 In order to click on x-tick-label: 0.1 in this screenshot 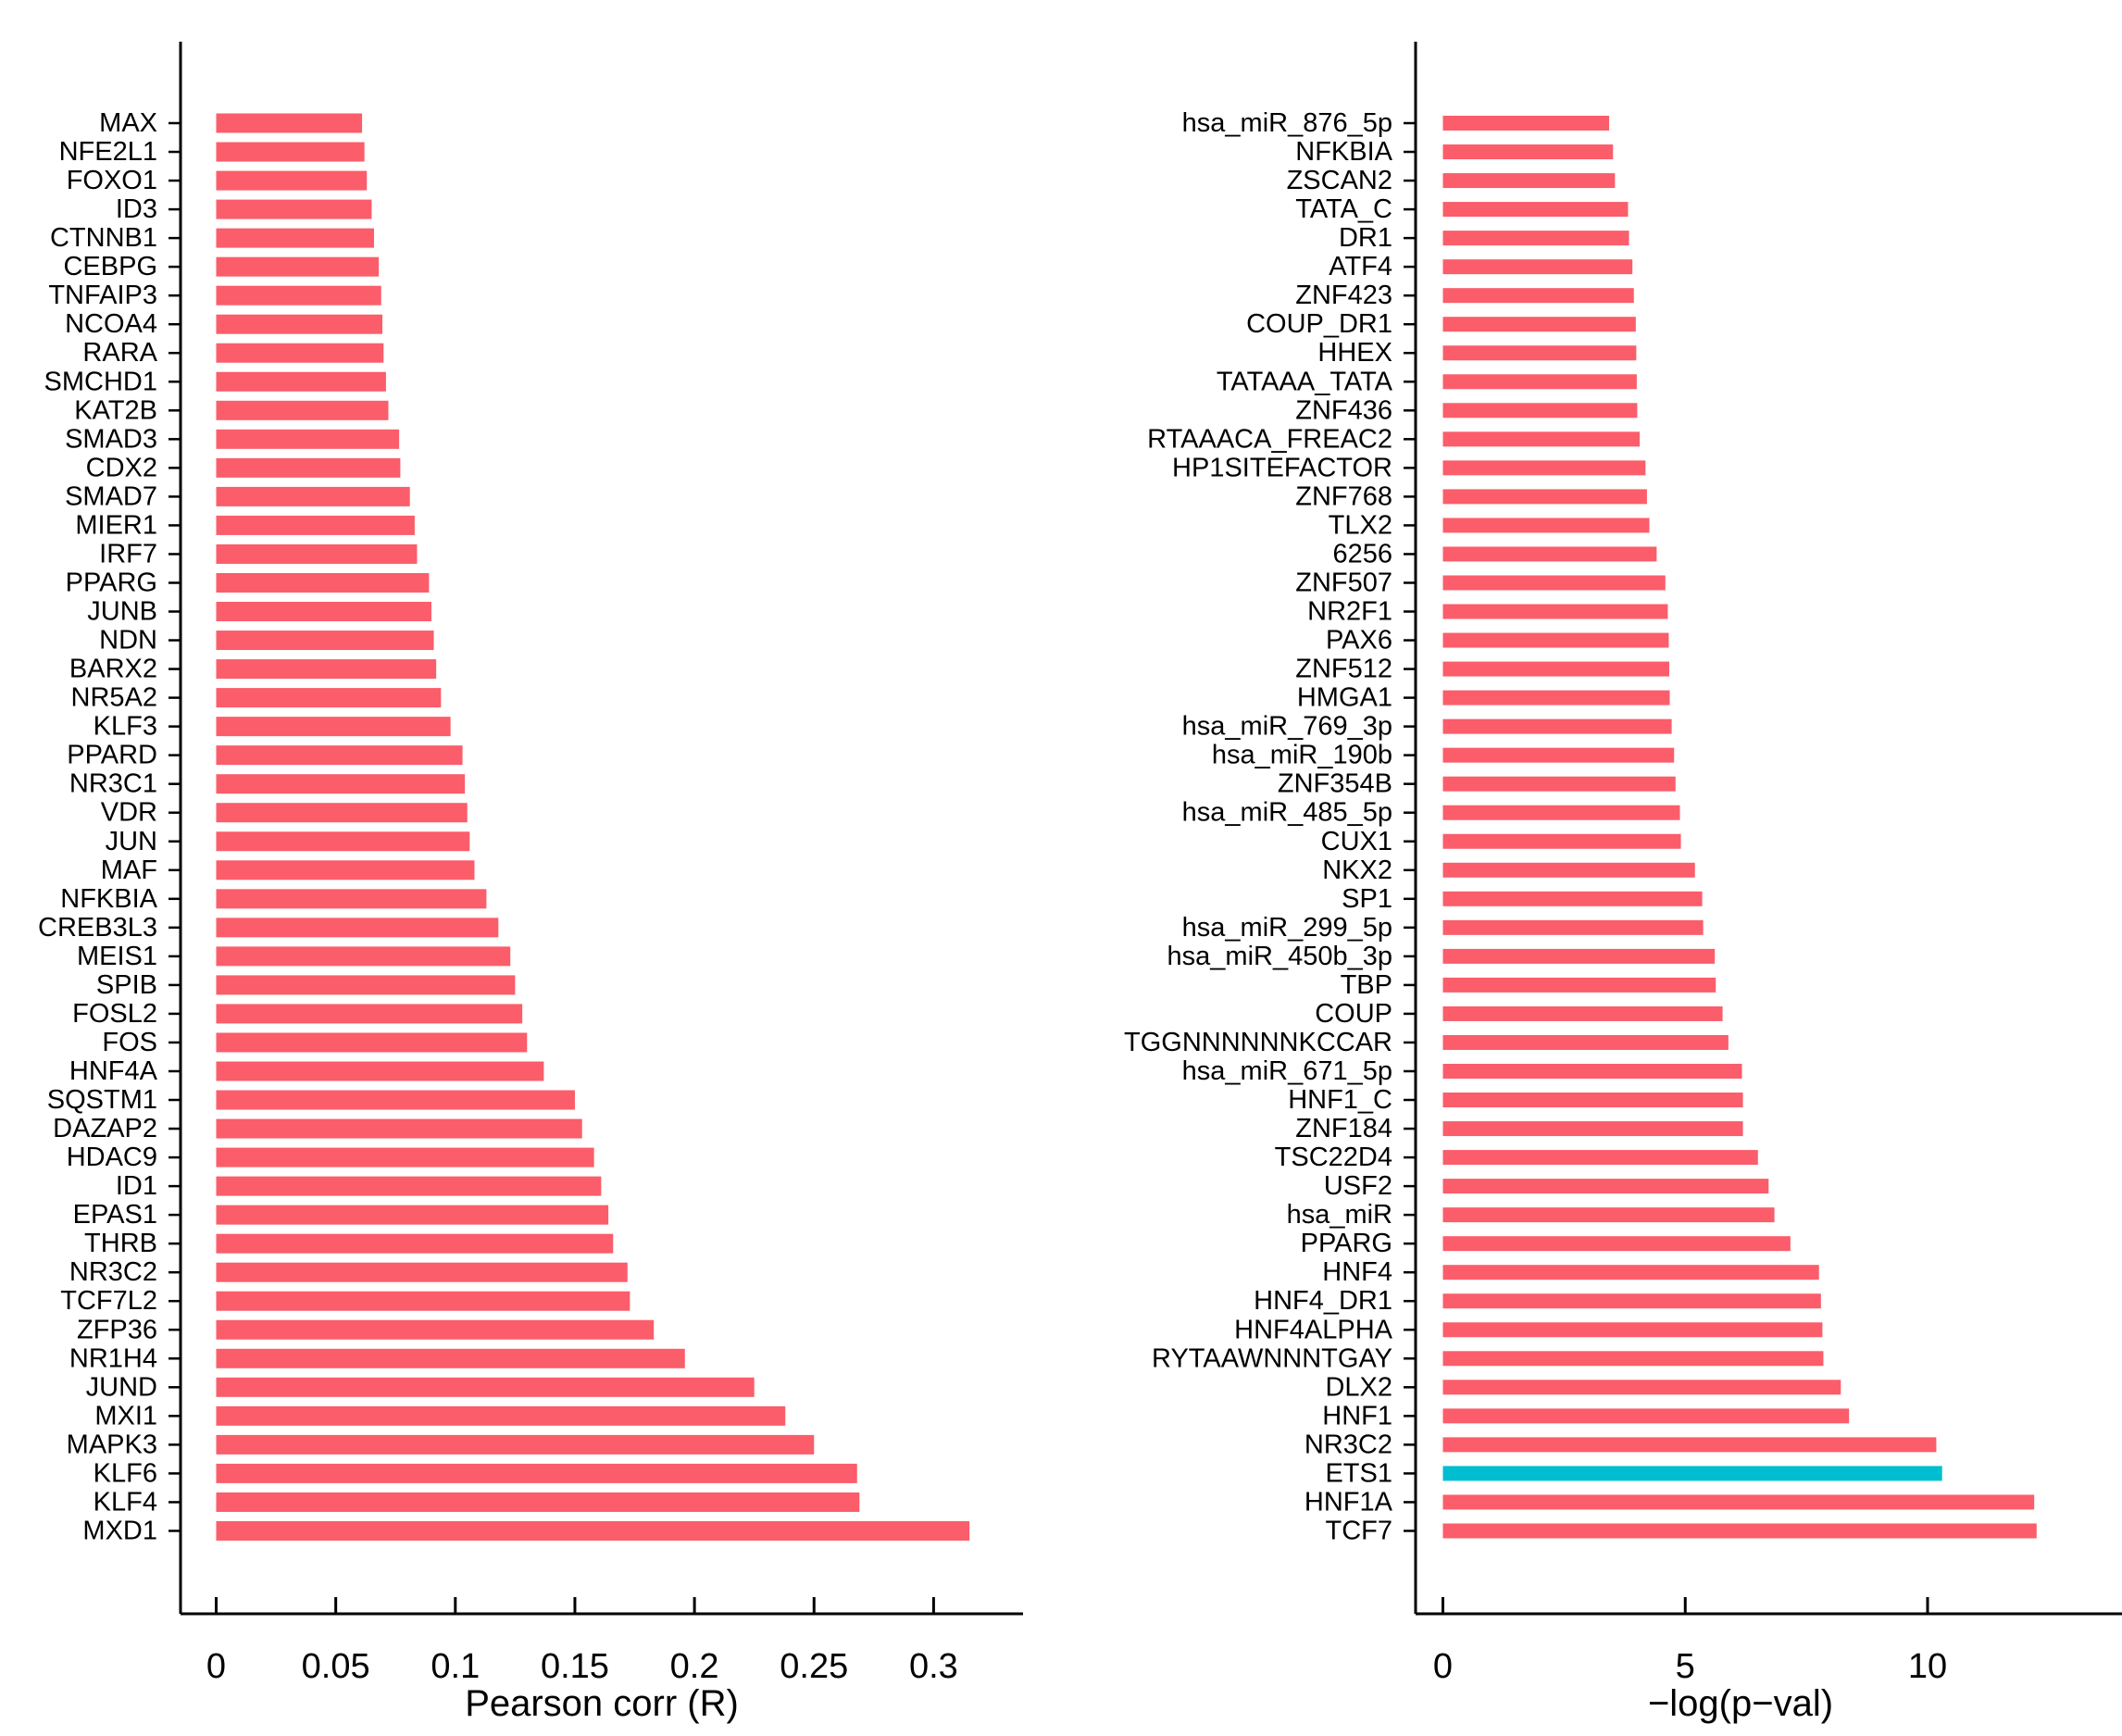, I will do `click(455, 1666)`.